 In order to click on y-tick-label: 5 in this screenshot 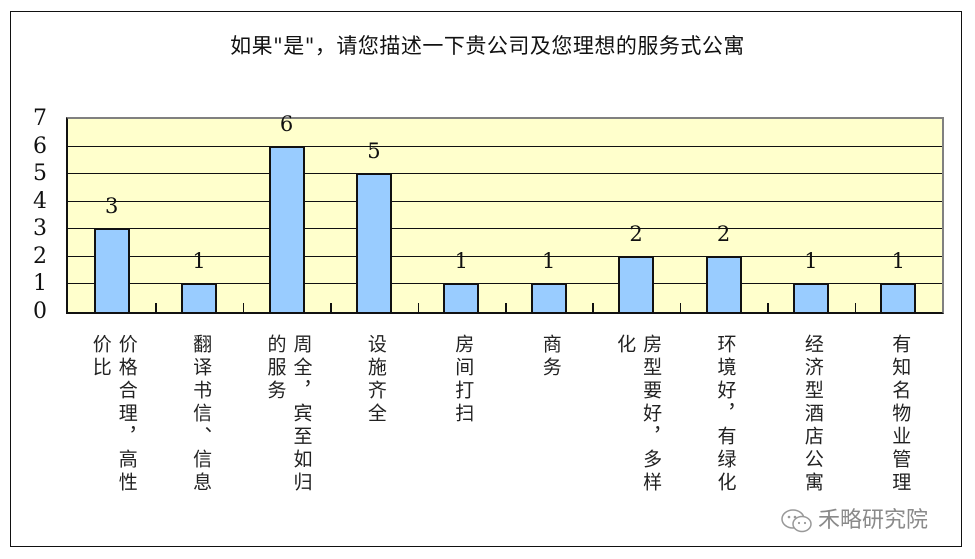, I will do `click(40, 174)`.